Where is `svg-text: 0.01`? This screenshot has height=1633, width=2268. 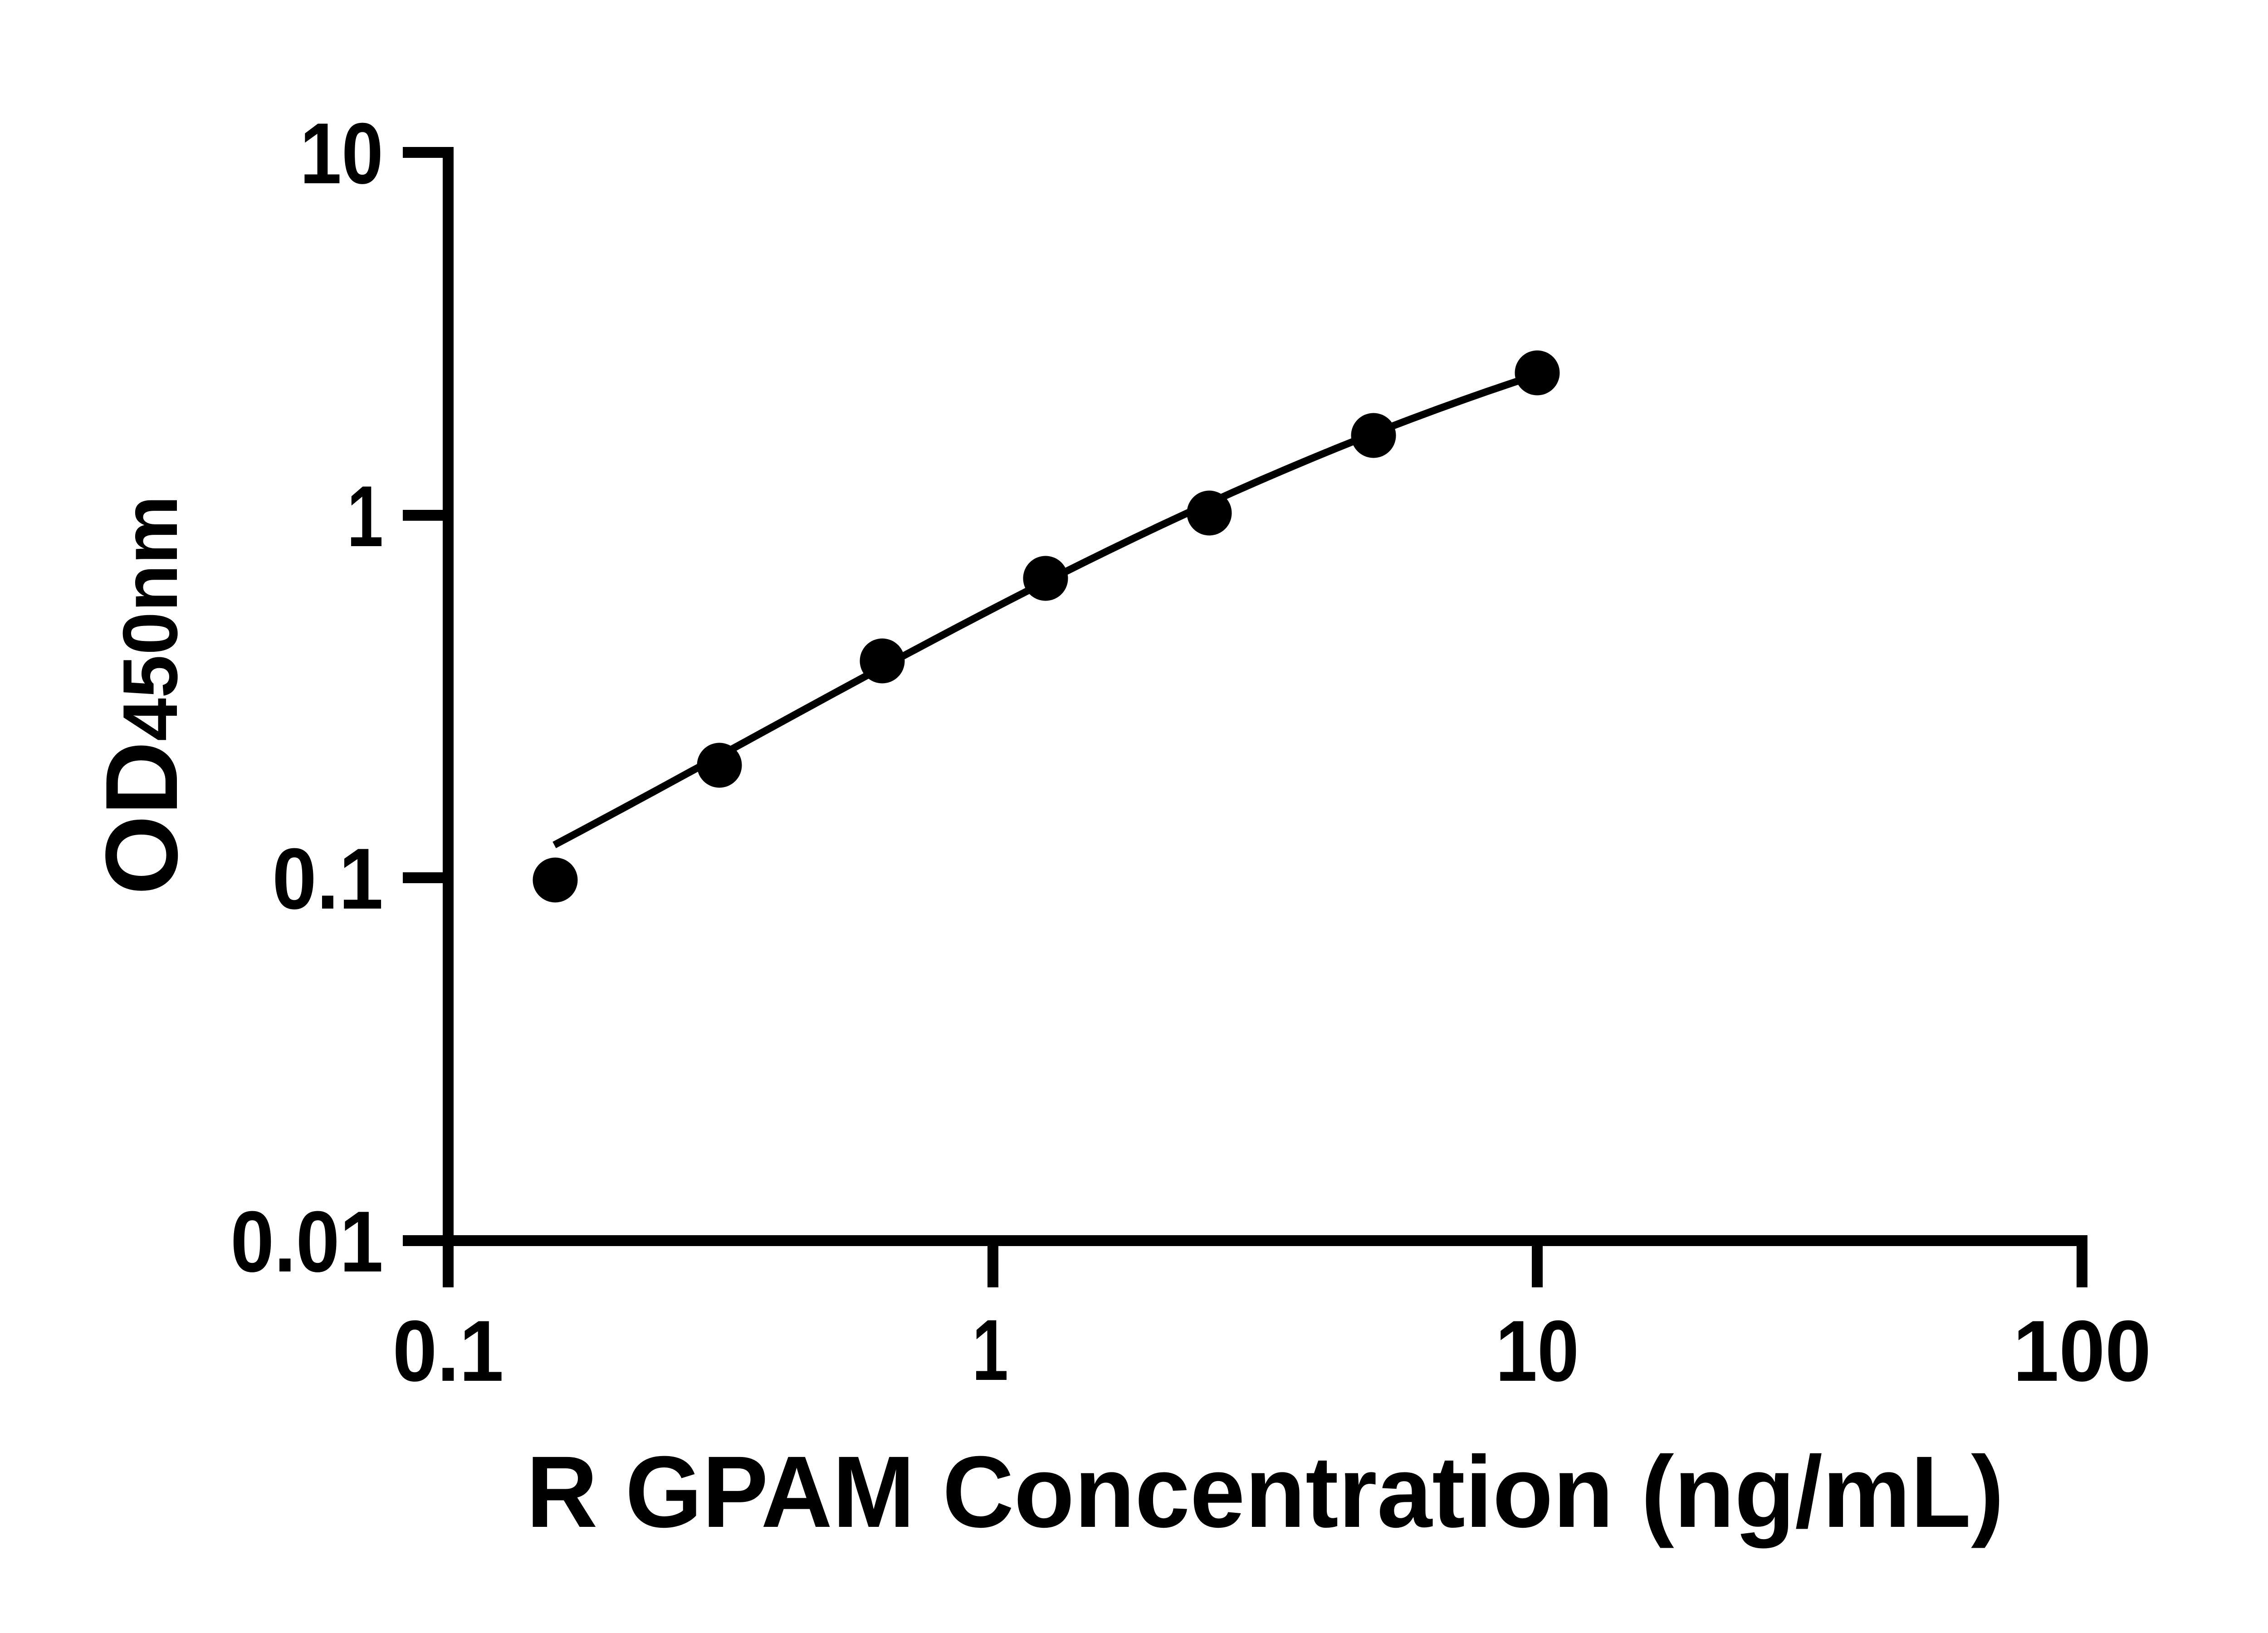 svg-text: 0.01 is located at coordinates (306, 1241).